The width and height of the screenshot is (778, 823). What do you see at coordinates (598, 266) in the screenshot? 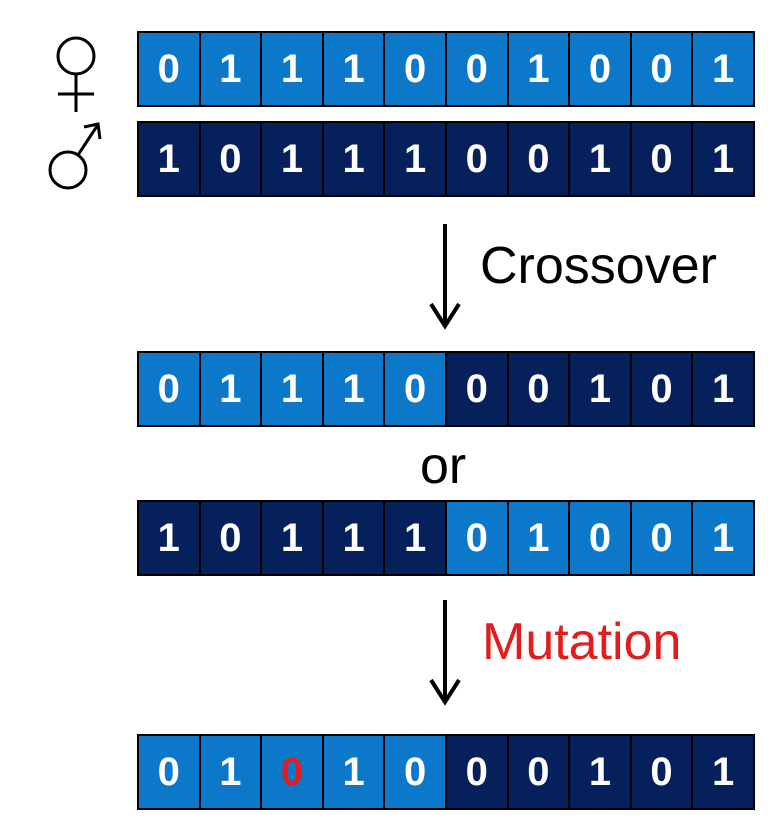
I see `crossover-label: Crossover` at bounding box center [598, 266].